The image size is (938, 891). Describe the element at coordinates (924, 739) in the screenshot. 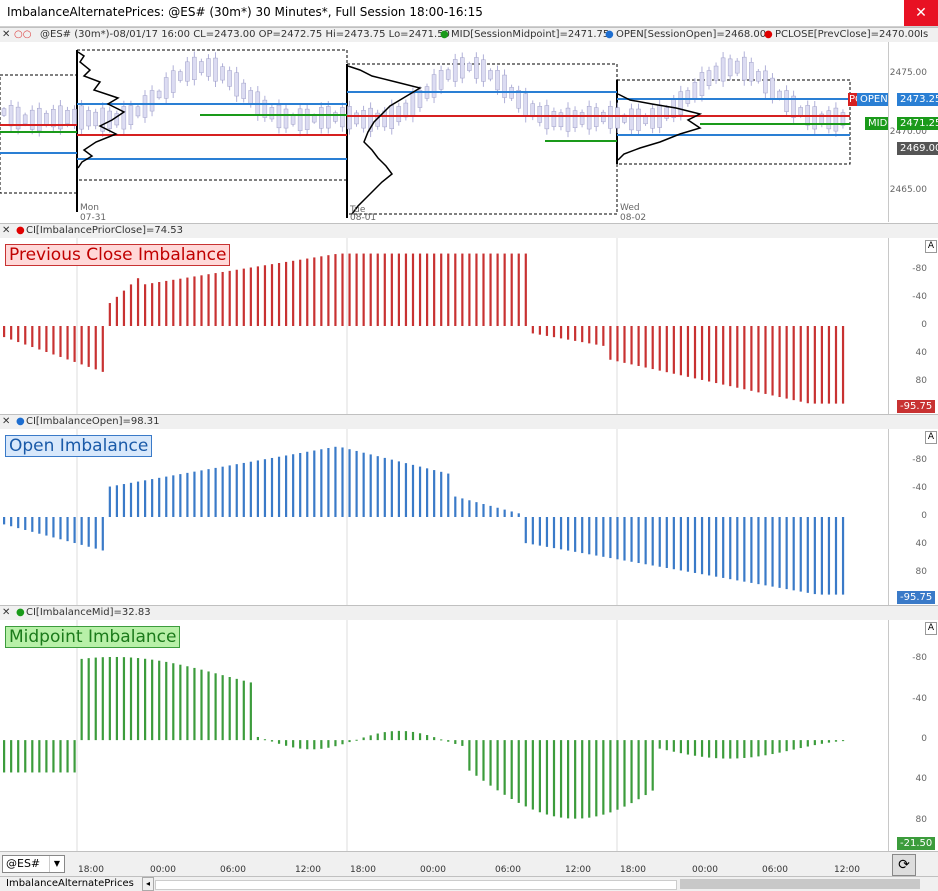

I see `axis-tick: 0` at that location.